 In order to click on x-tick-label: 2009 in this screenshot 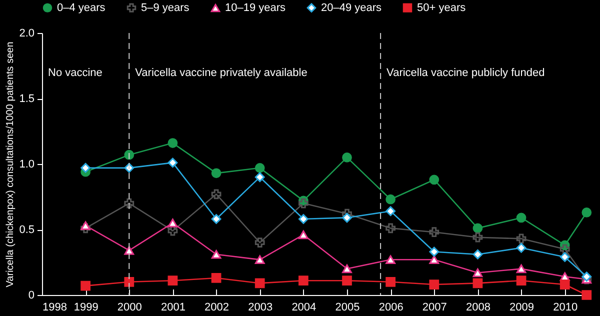, I will do `click(522, 308)`.